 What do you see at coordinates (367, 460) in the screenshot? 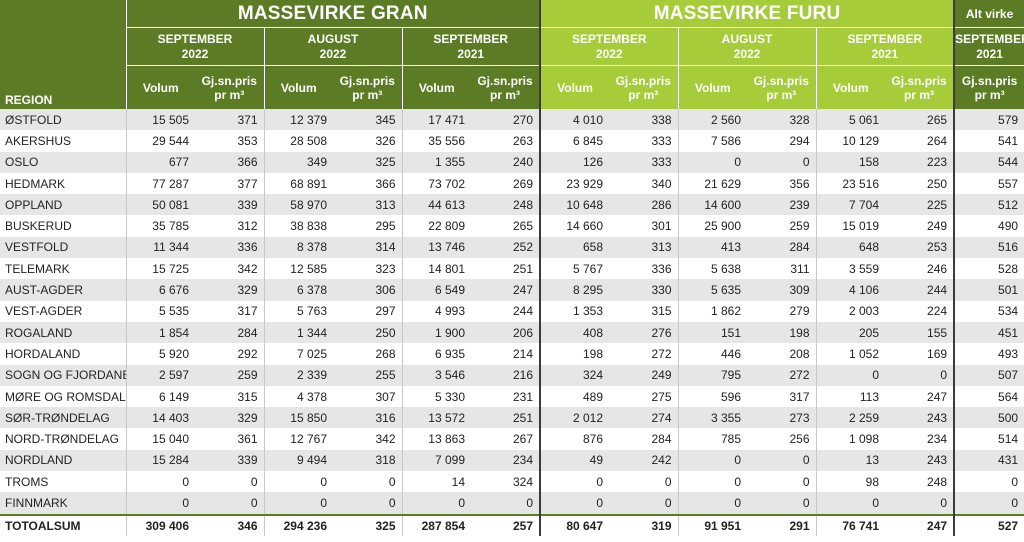
I see `price-cell: 318` at bounding box center [367, 460].